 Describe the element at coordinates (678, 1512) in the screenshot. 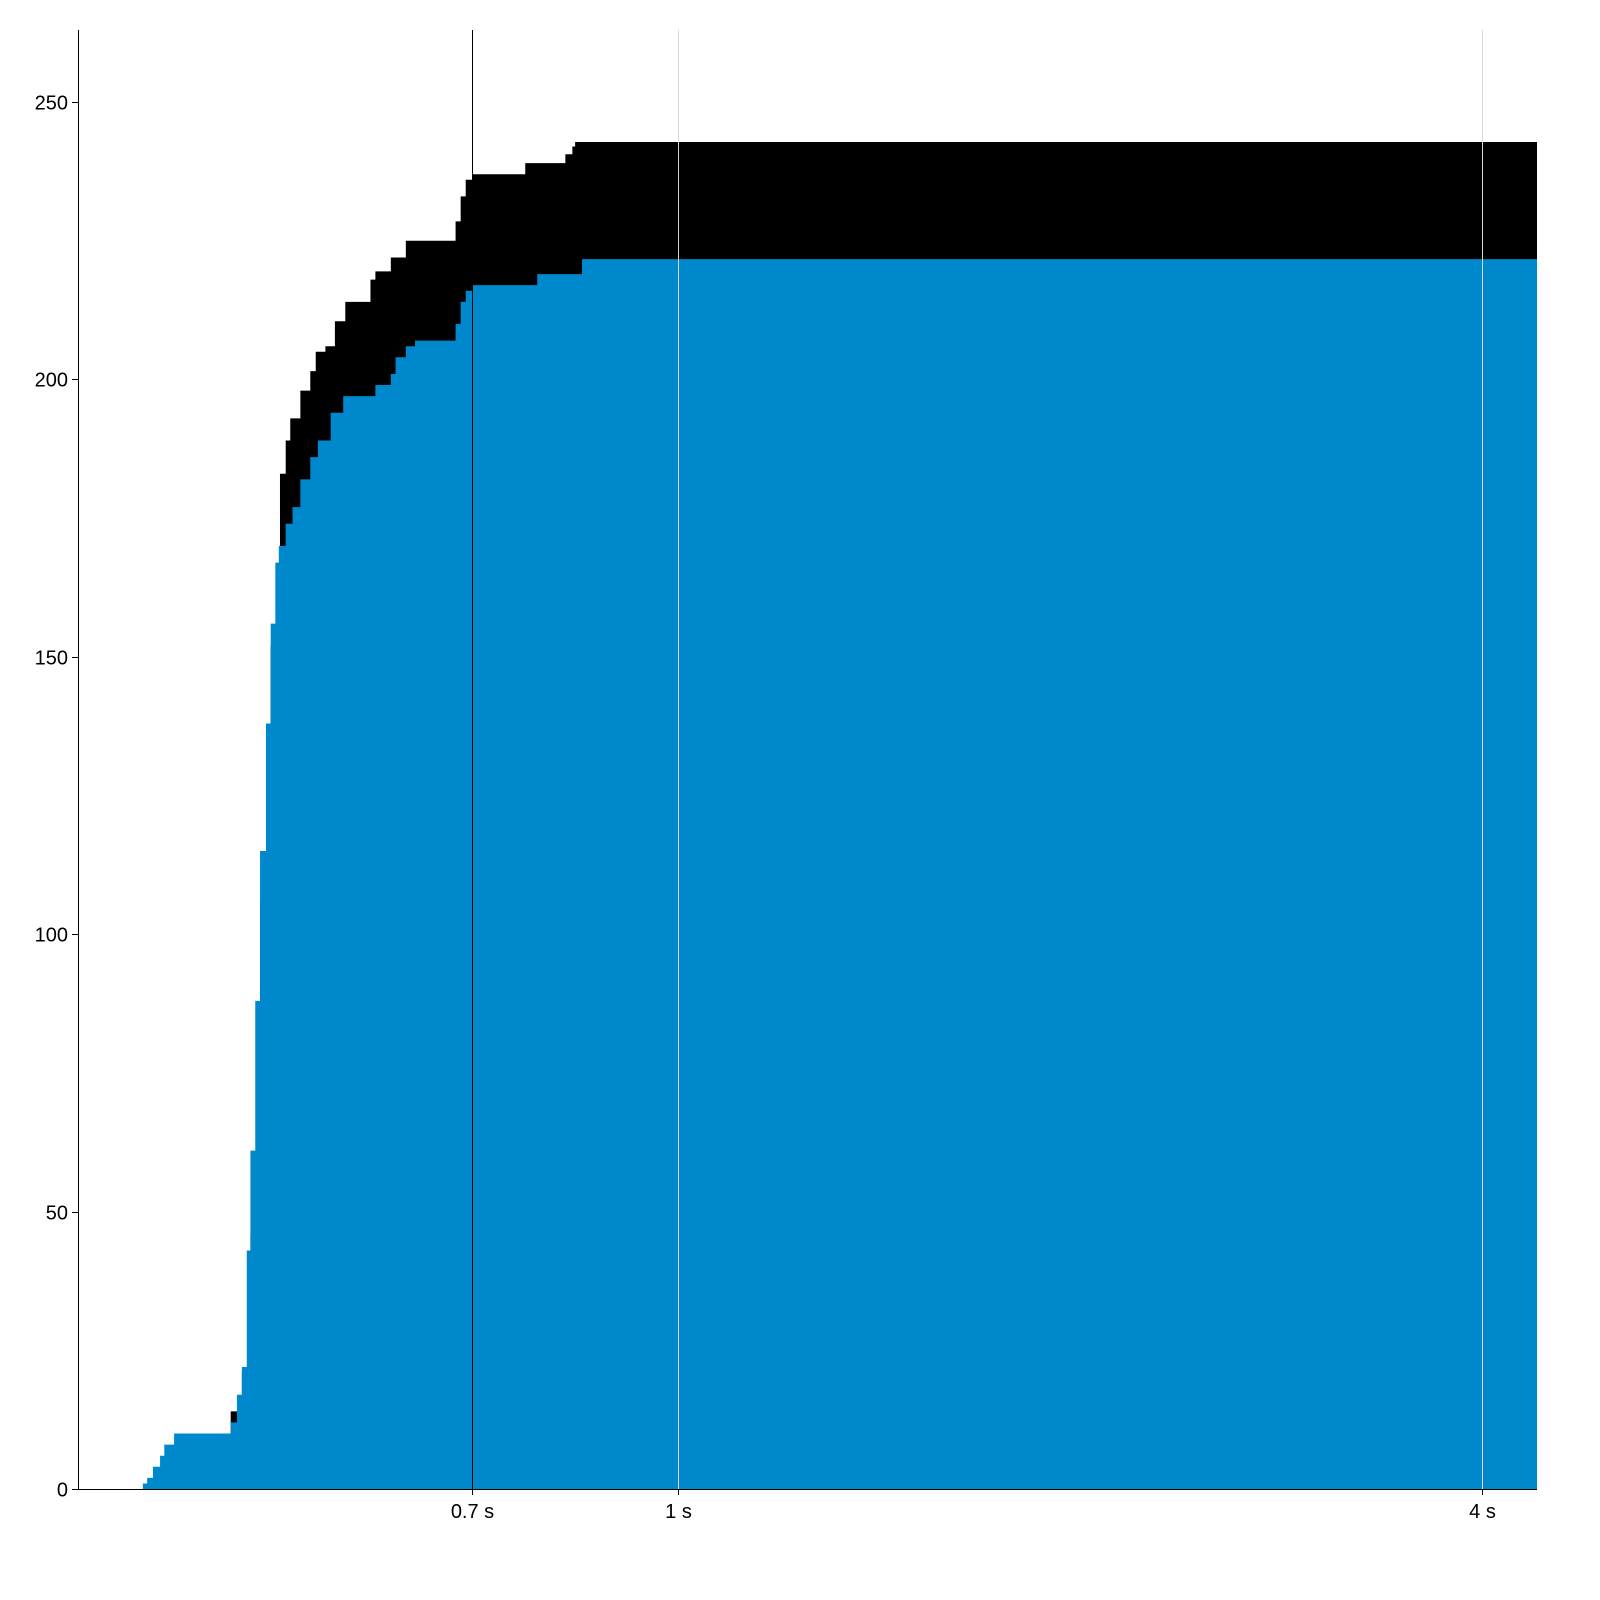

I see `x-tick-label: 1 s` at that location.